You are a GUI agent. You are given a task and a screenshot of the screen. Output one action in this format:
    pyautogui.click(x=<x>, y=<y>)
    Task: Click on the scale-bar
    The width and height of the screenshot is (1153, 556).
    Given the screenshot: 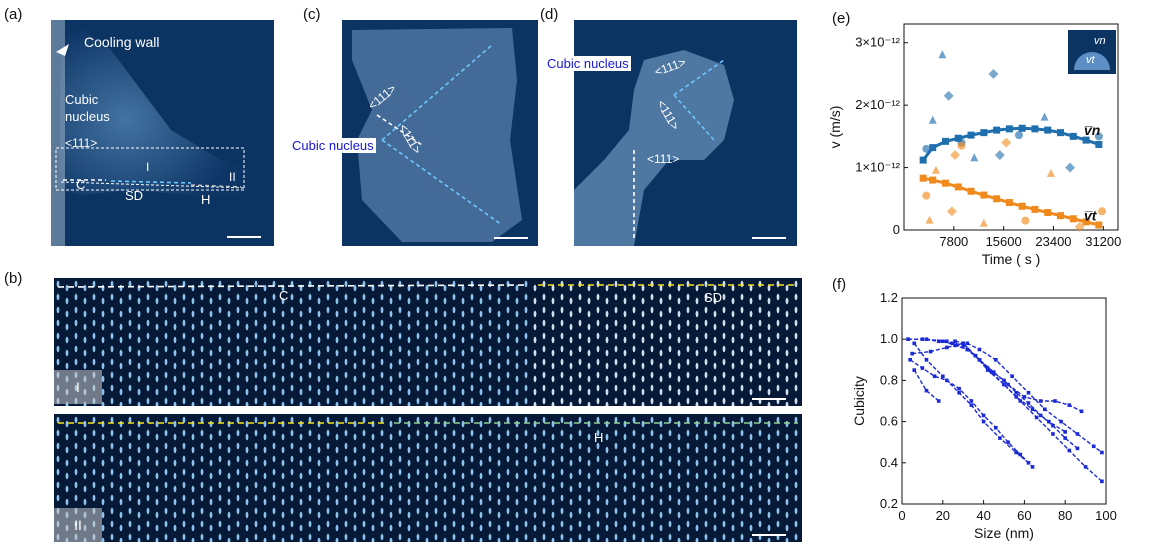 What is the action you would take?
    pyautogui.click(x=769, y=238)
    